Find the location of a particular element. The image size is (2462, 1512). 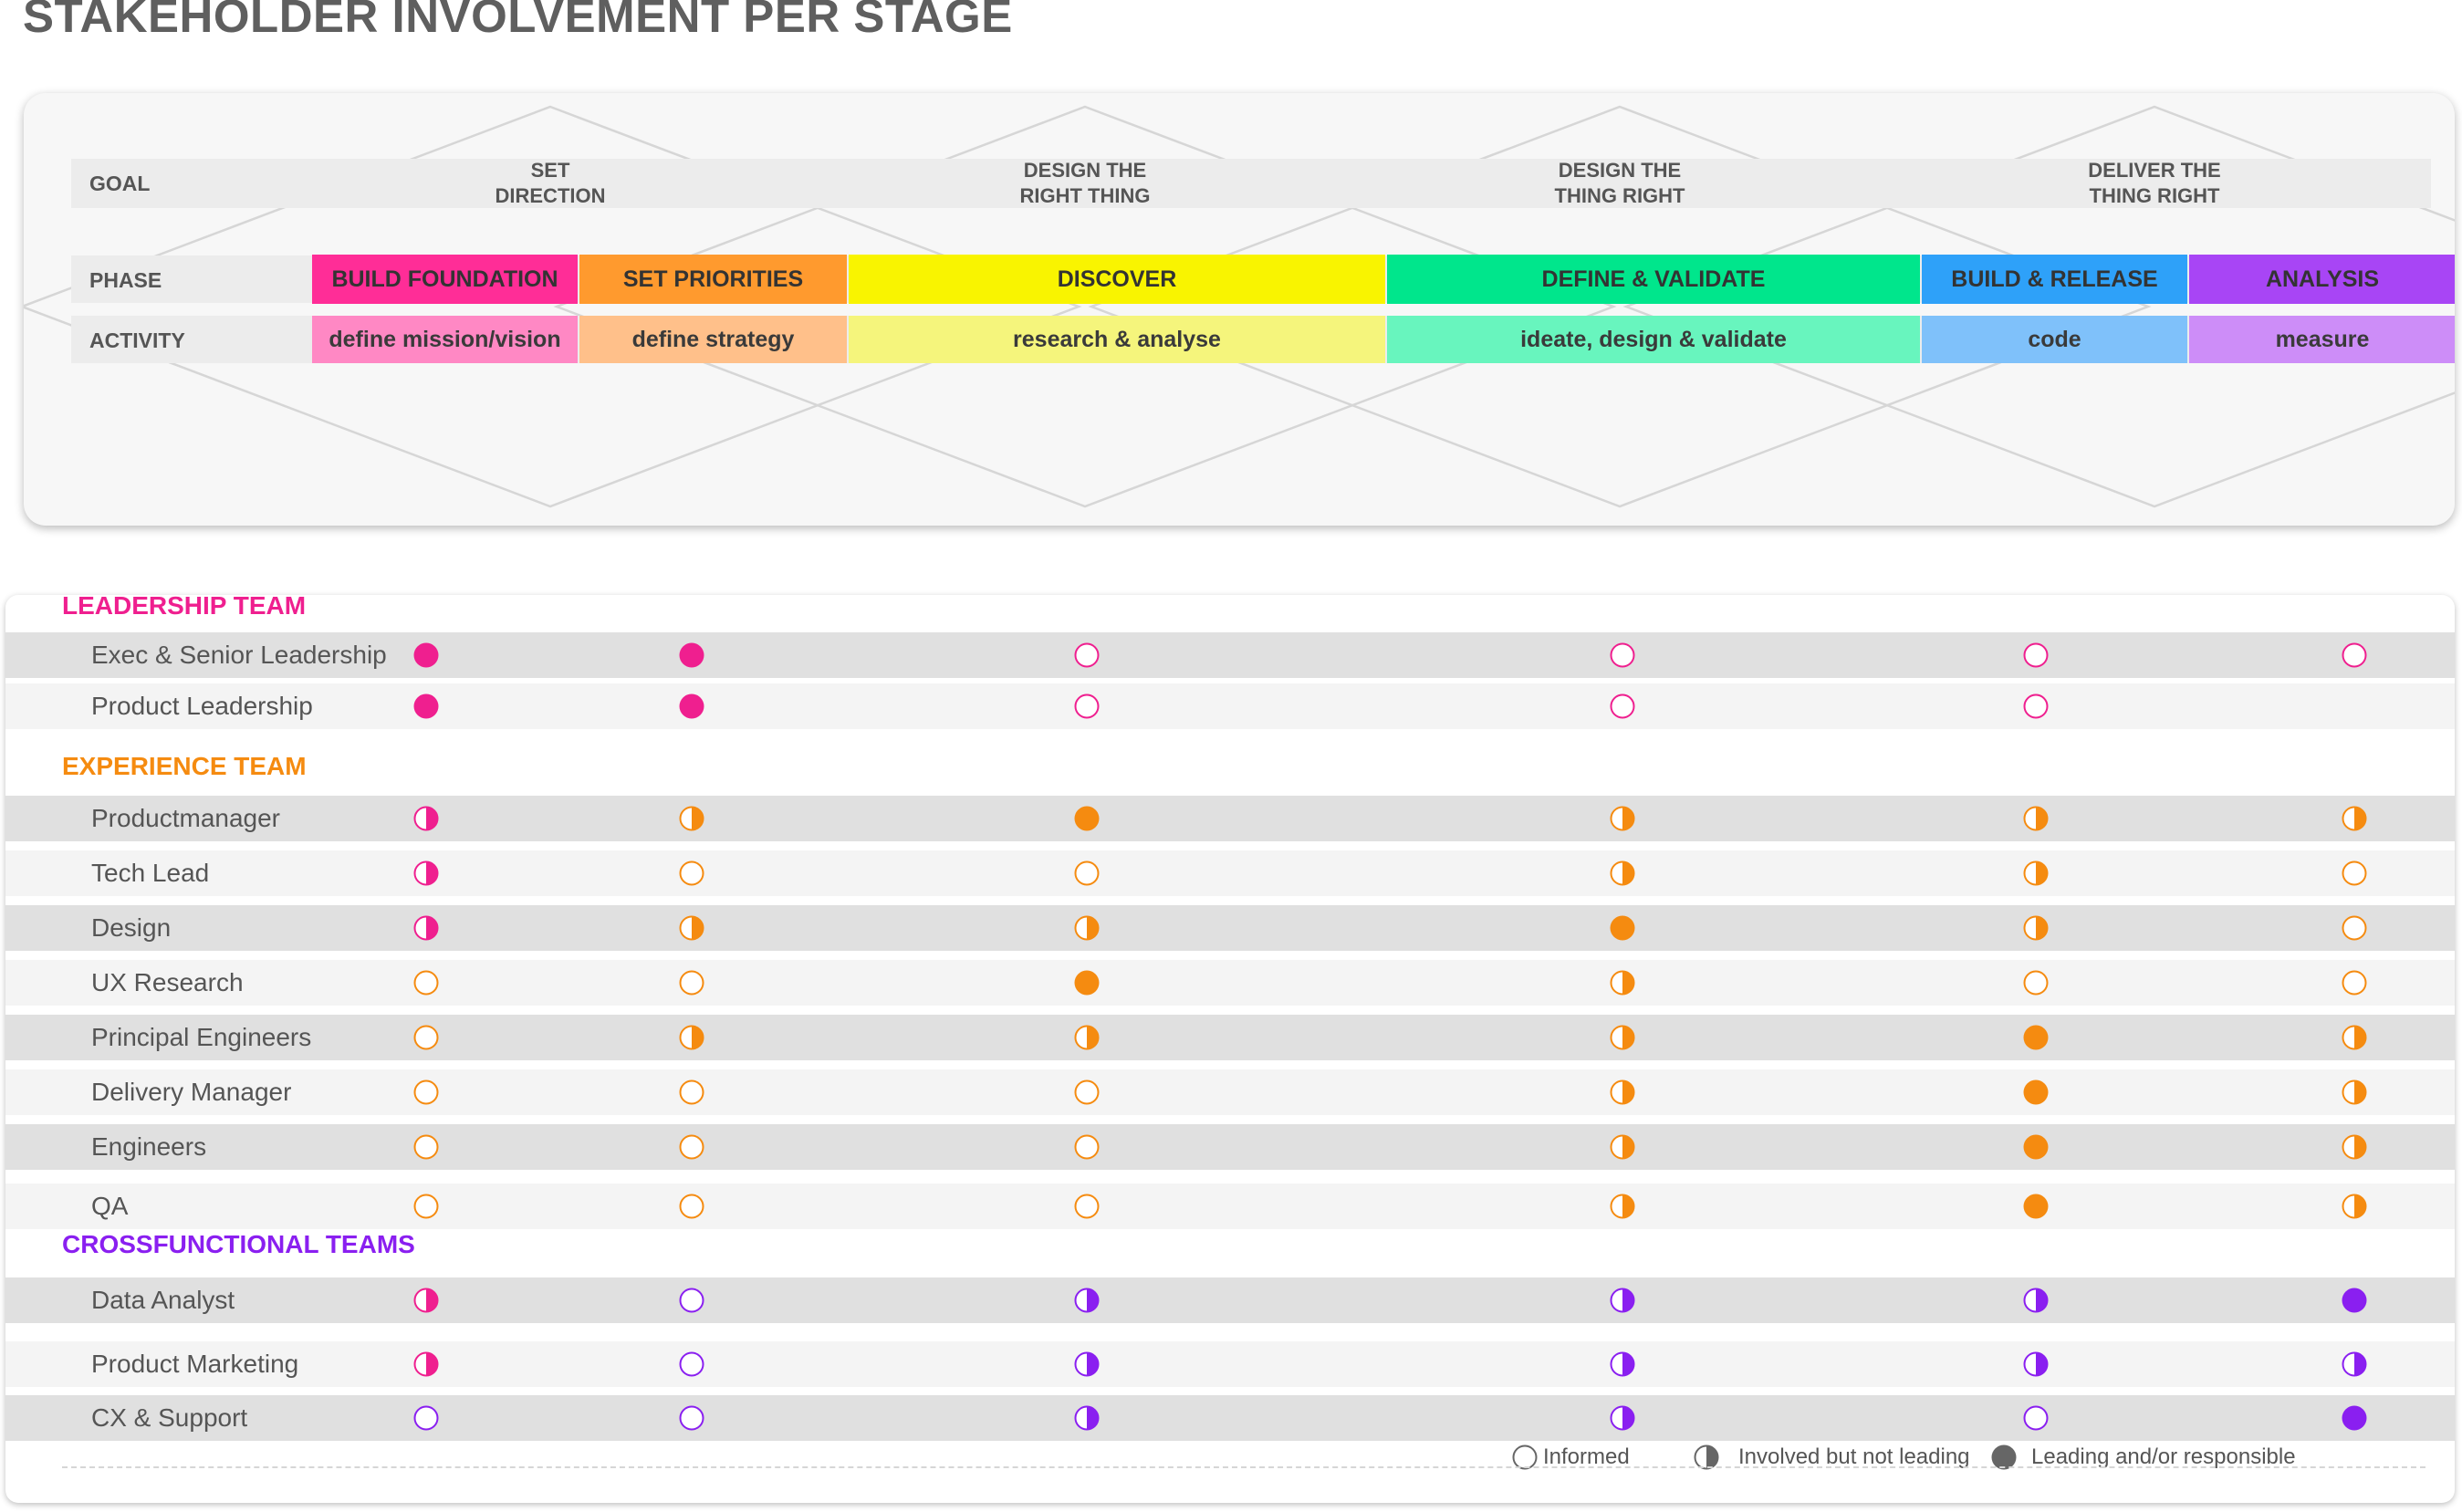

activity-row-label: ACTIVITY is located at coordinates (137, 340).